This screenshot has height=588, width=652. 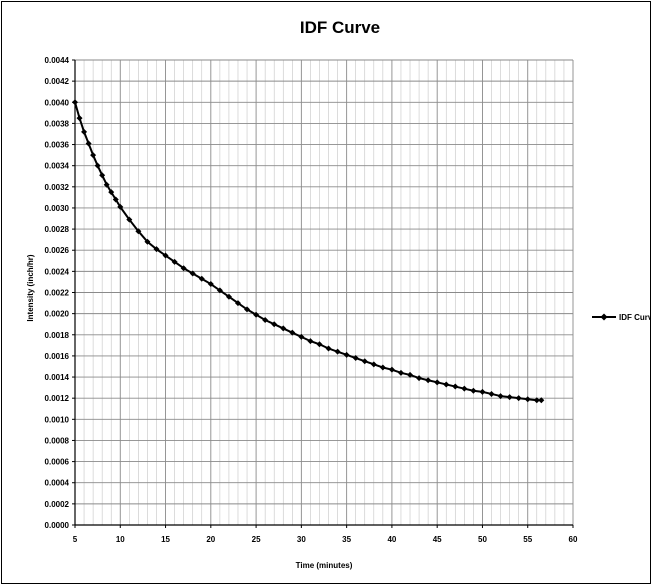 I want to click on y-tick-label: 0.0002, so click(x=57, y=504).